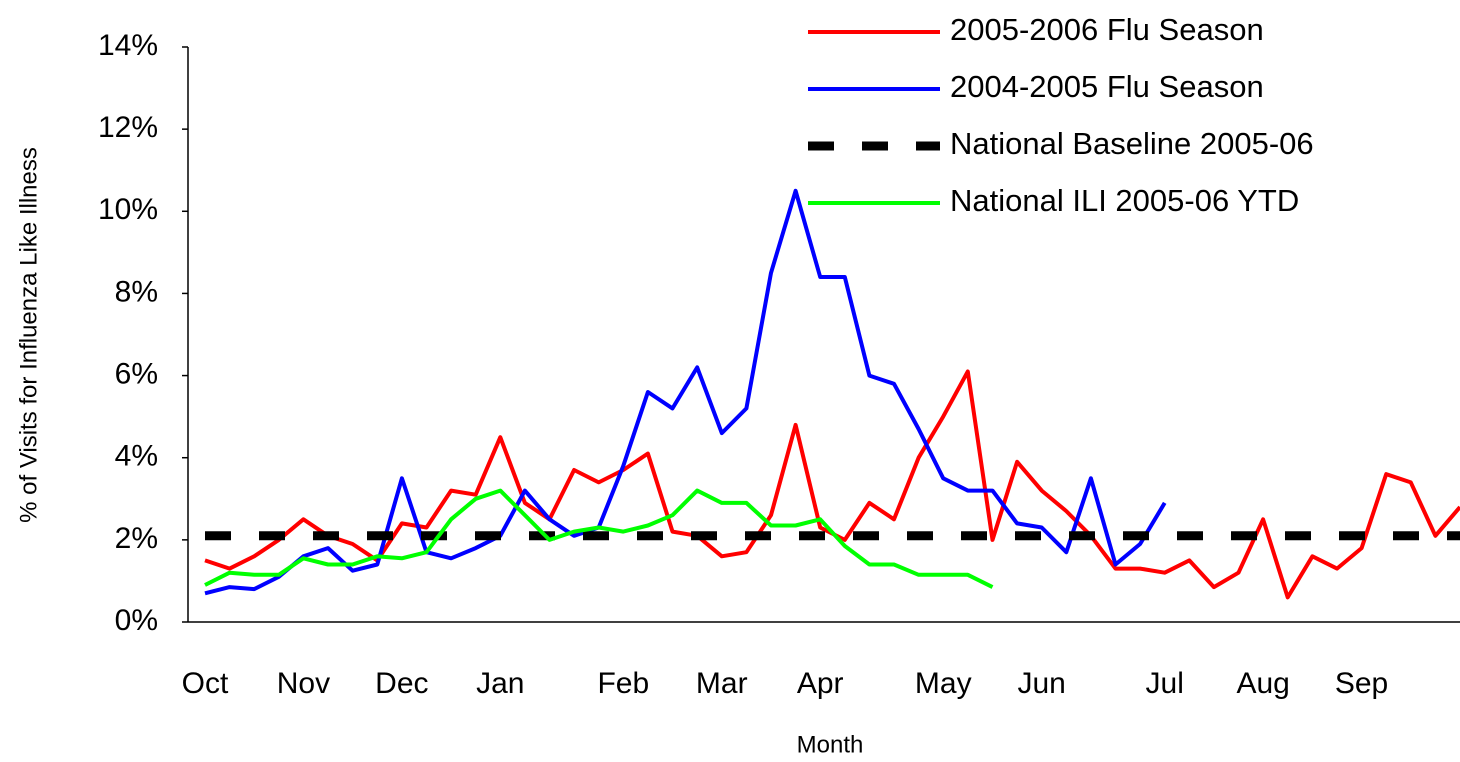 This screenshot has height=762, width=1460. What do you see at coordinates (205, 683) in the screenshot?
I see `x-tick-label: Oct` at bounding box center [205, 683].